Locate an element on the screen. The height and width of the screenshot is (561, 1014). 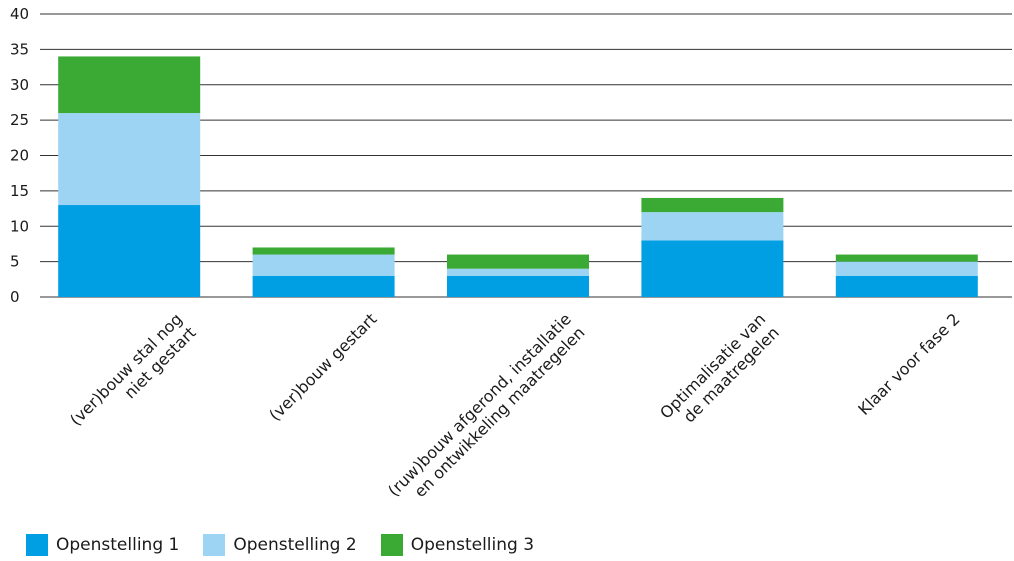
x-tick-label-line: (ver)bouw stal nog is located at coordinates (126, 369).